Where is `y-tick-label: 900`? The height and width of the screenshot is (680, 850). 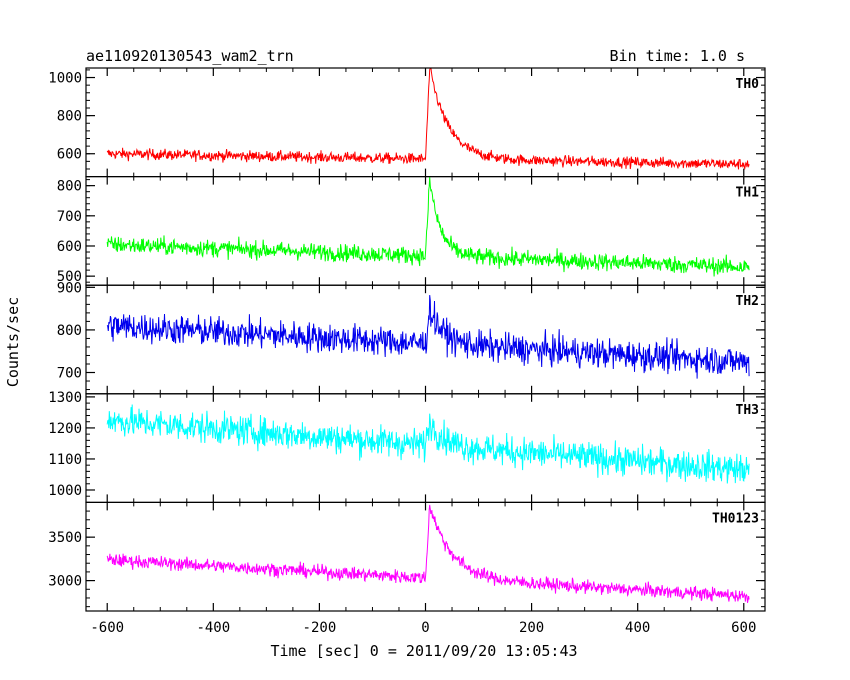 y-tick-label: 900 is located at coordinates (69, 288).